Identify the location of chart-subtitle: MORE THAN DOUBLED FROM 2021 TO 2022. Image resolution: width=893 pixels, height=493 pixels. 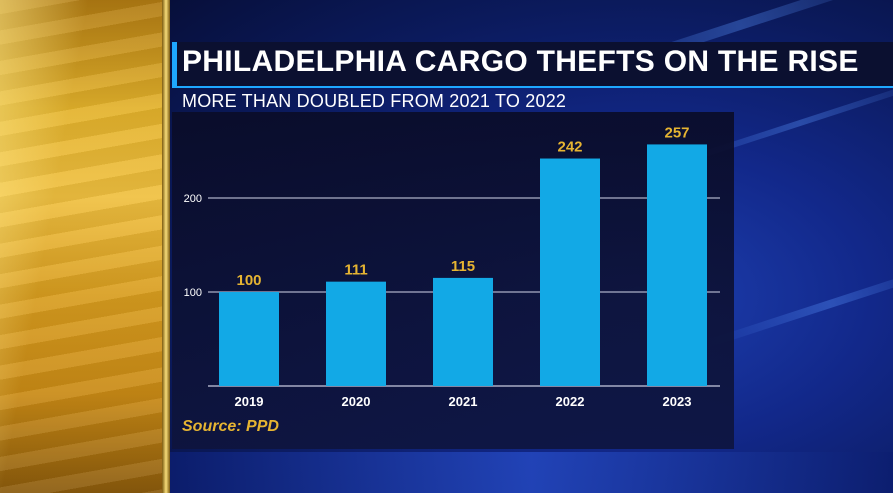
(374, 101).